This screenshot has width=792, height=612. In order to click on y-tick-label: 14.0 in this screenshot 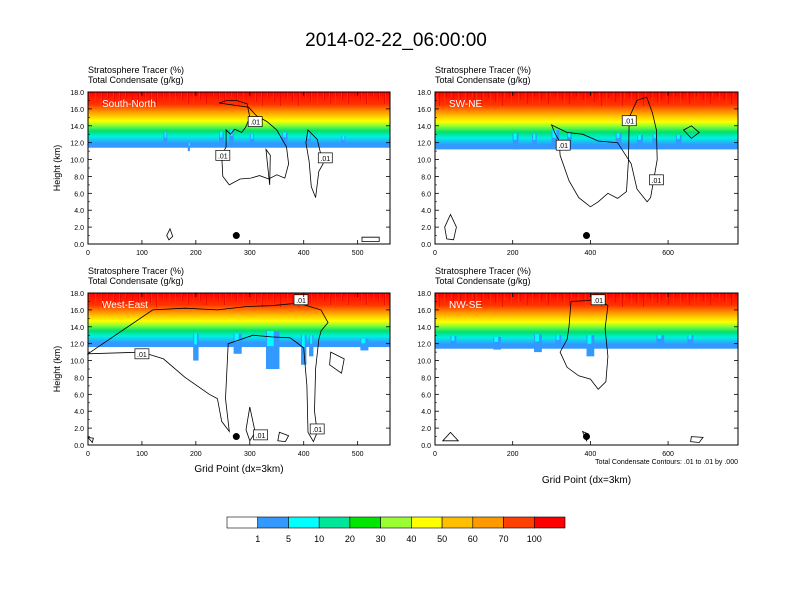, I will do `click(424, 328)`.